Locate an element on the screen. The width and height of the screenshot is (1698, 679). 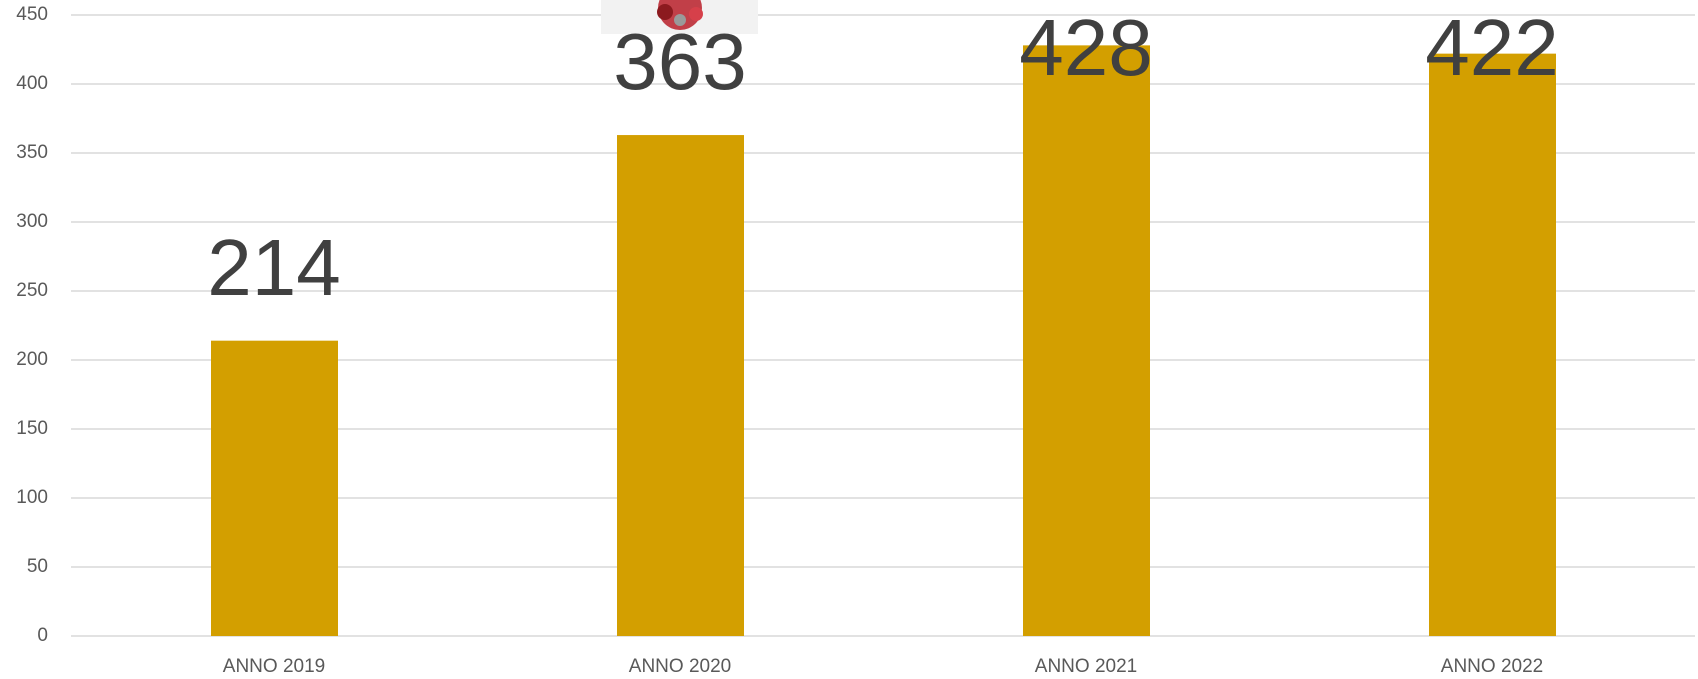
y-tick-label: 100 is located at coordinates (32, 497).